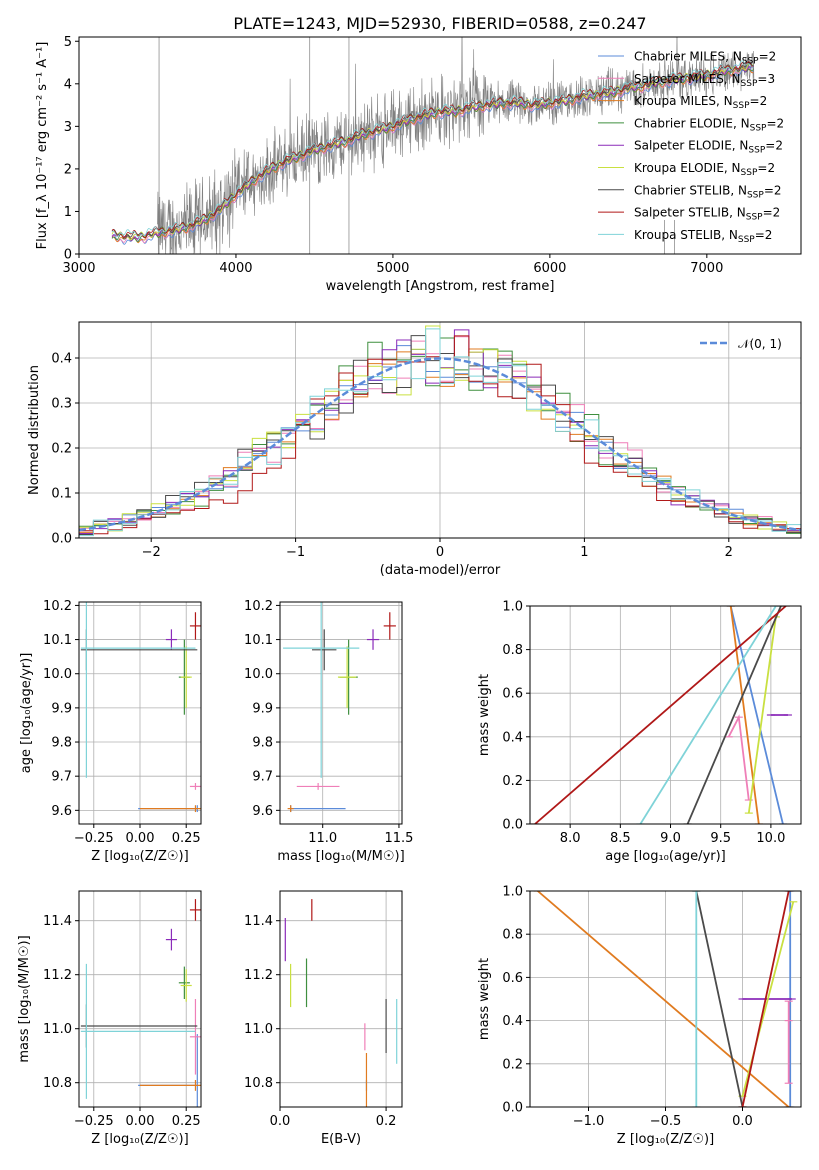 Image resolution: width=819 pixels, height=1170 pixels. What do you see at coordinates (262, 743) in the screenshot?
I see `mass-age-ytick-label: 9.8` at bounding box center [262, 743].